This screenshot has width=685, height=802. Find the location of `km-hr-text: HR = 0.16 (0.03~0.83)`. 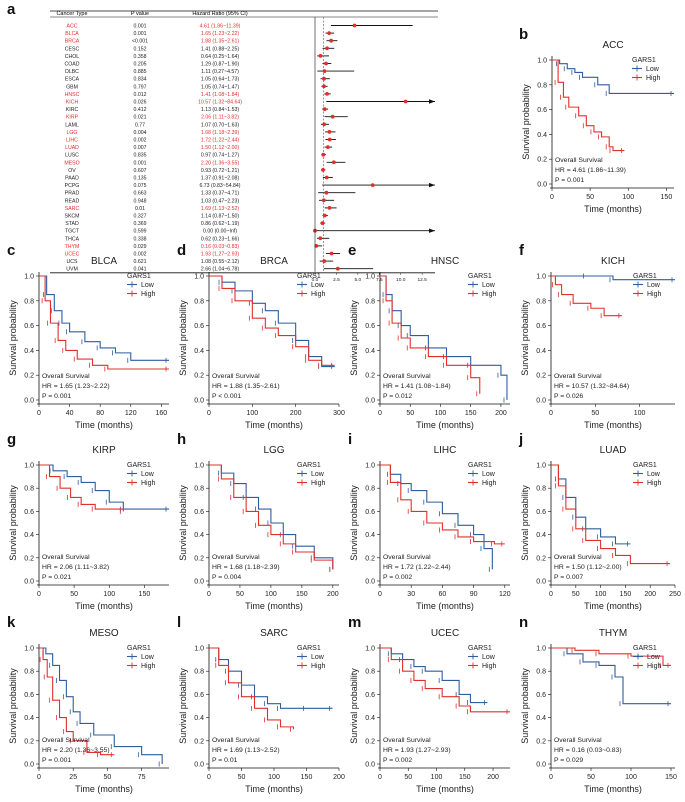

km-hr-text: HR = 0.16 (0.03~0.83) is located at coordinates (588, 750).